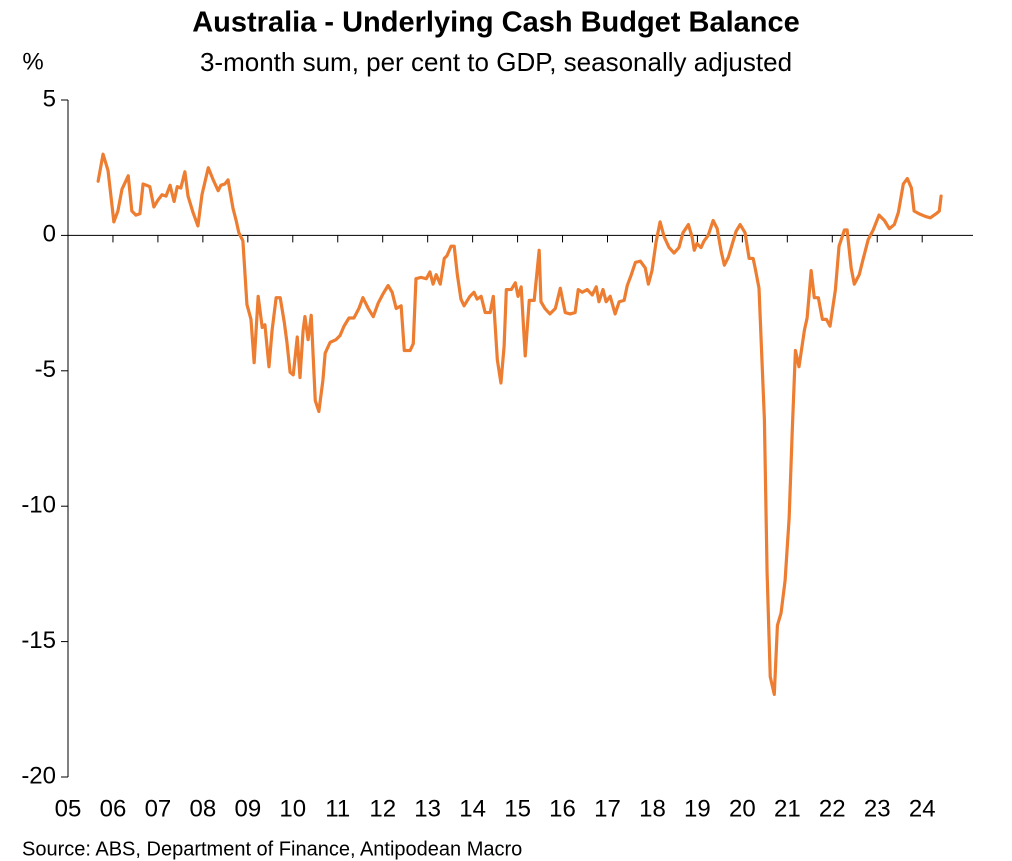 The height and width of the screenshot is (861, 1012). I want to click on y-tick-label: 0, so click(49, 234).